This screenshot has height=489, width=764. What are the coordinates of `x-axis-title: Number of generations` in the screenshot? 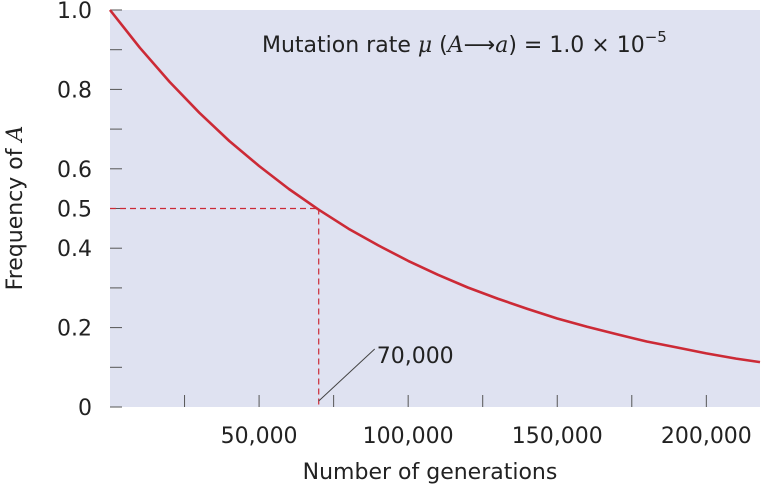 It's located at (430, 472).